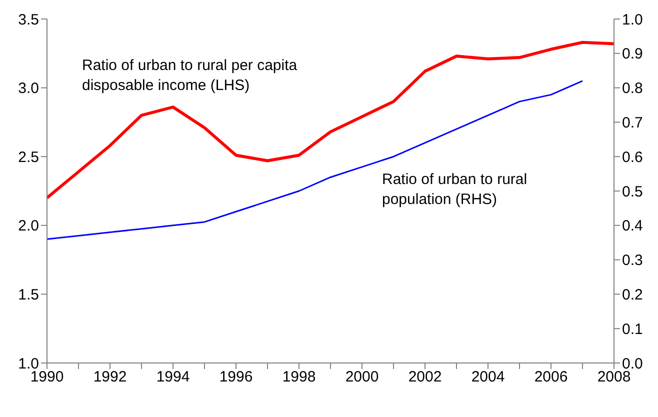 The height and width of the screenshot is (417, 658). Describe the element at coordinates (28, 157) in the screenshot. I see `y-tick-label: 2.5` at that location.